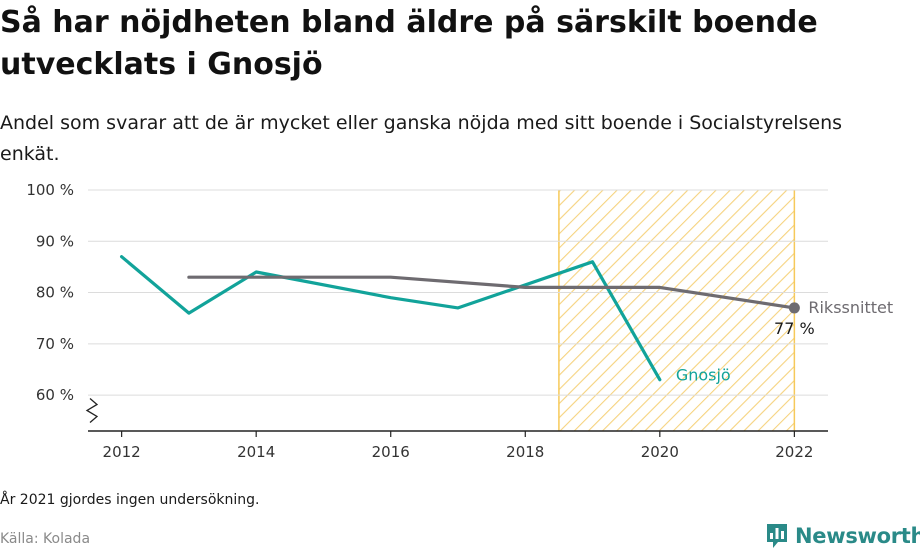 The image size is (920, 552). Describe the element at coordinates (390, 318) in the screenshot. I see `series-line-gnosj-` at that location.